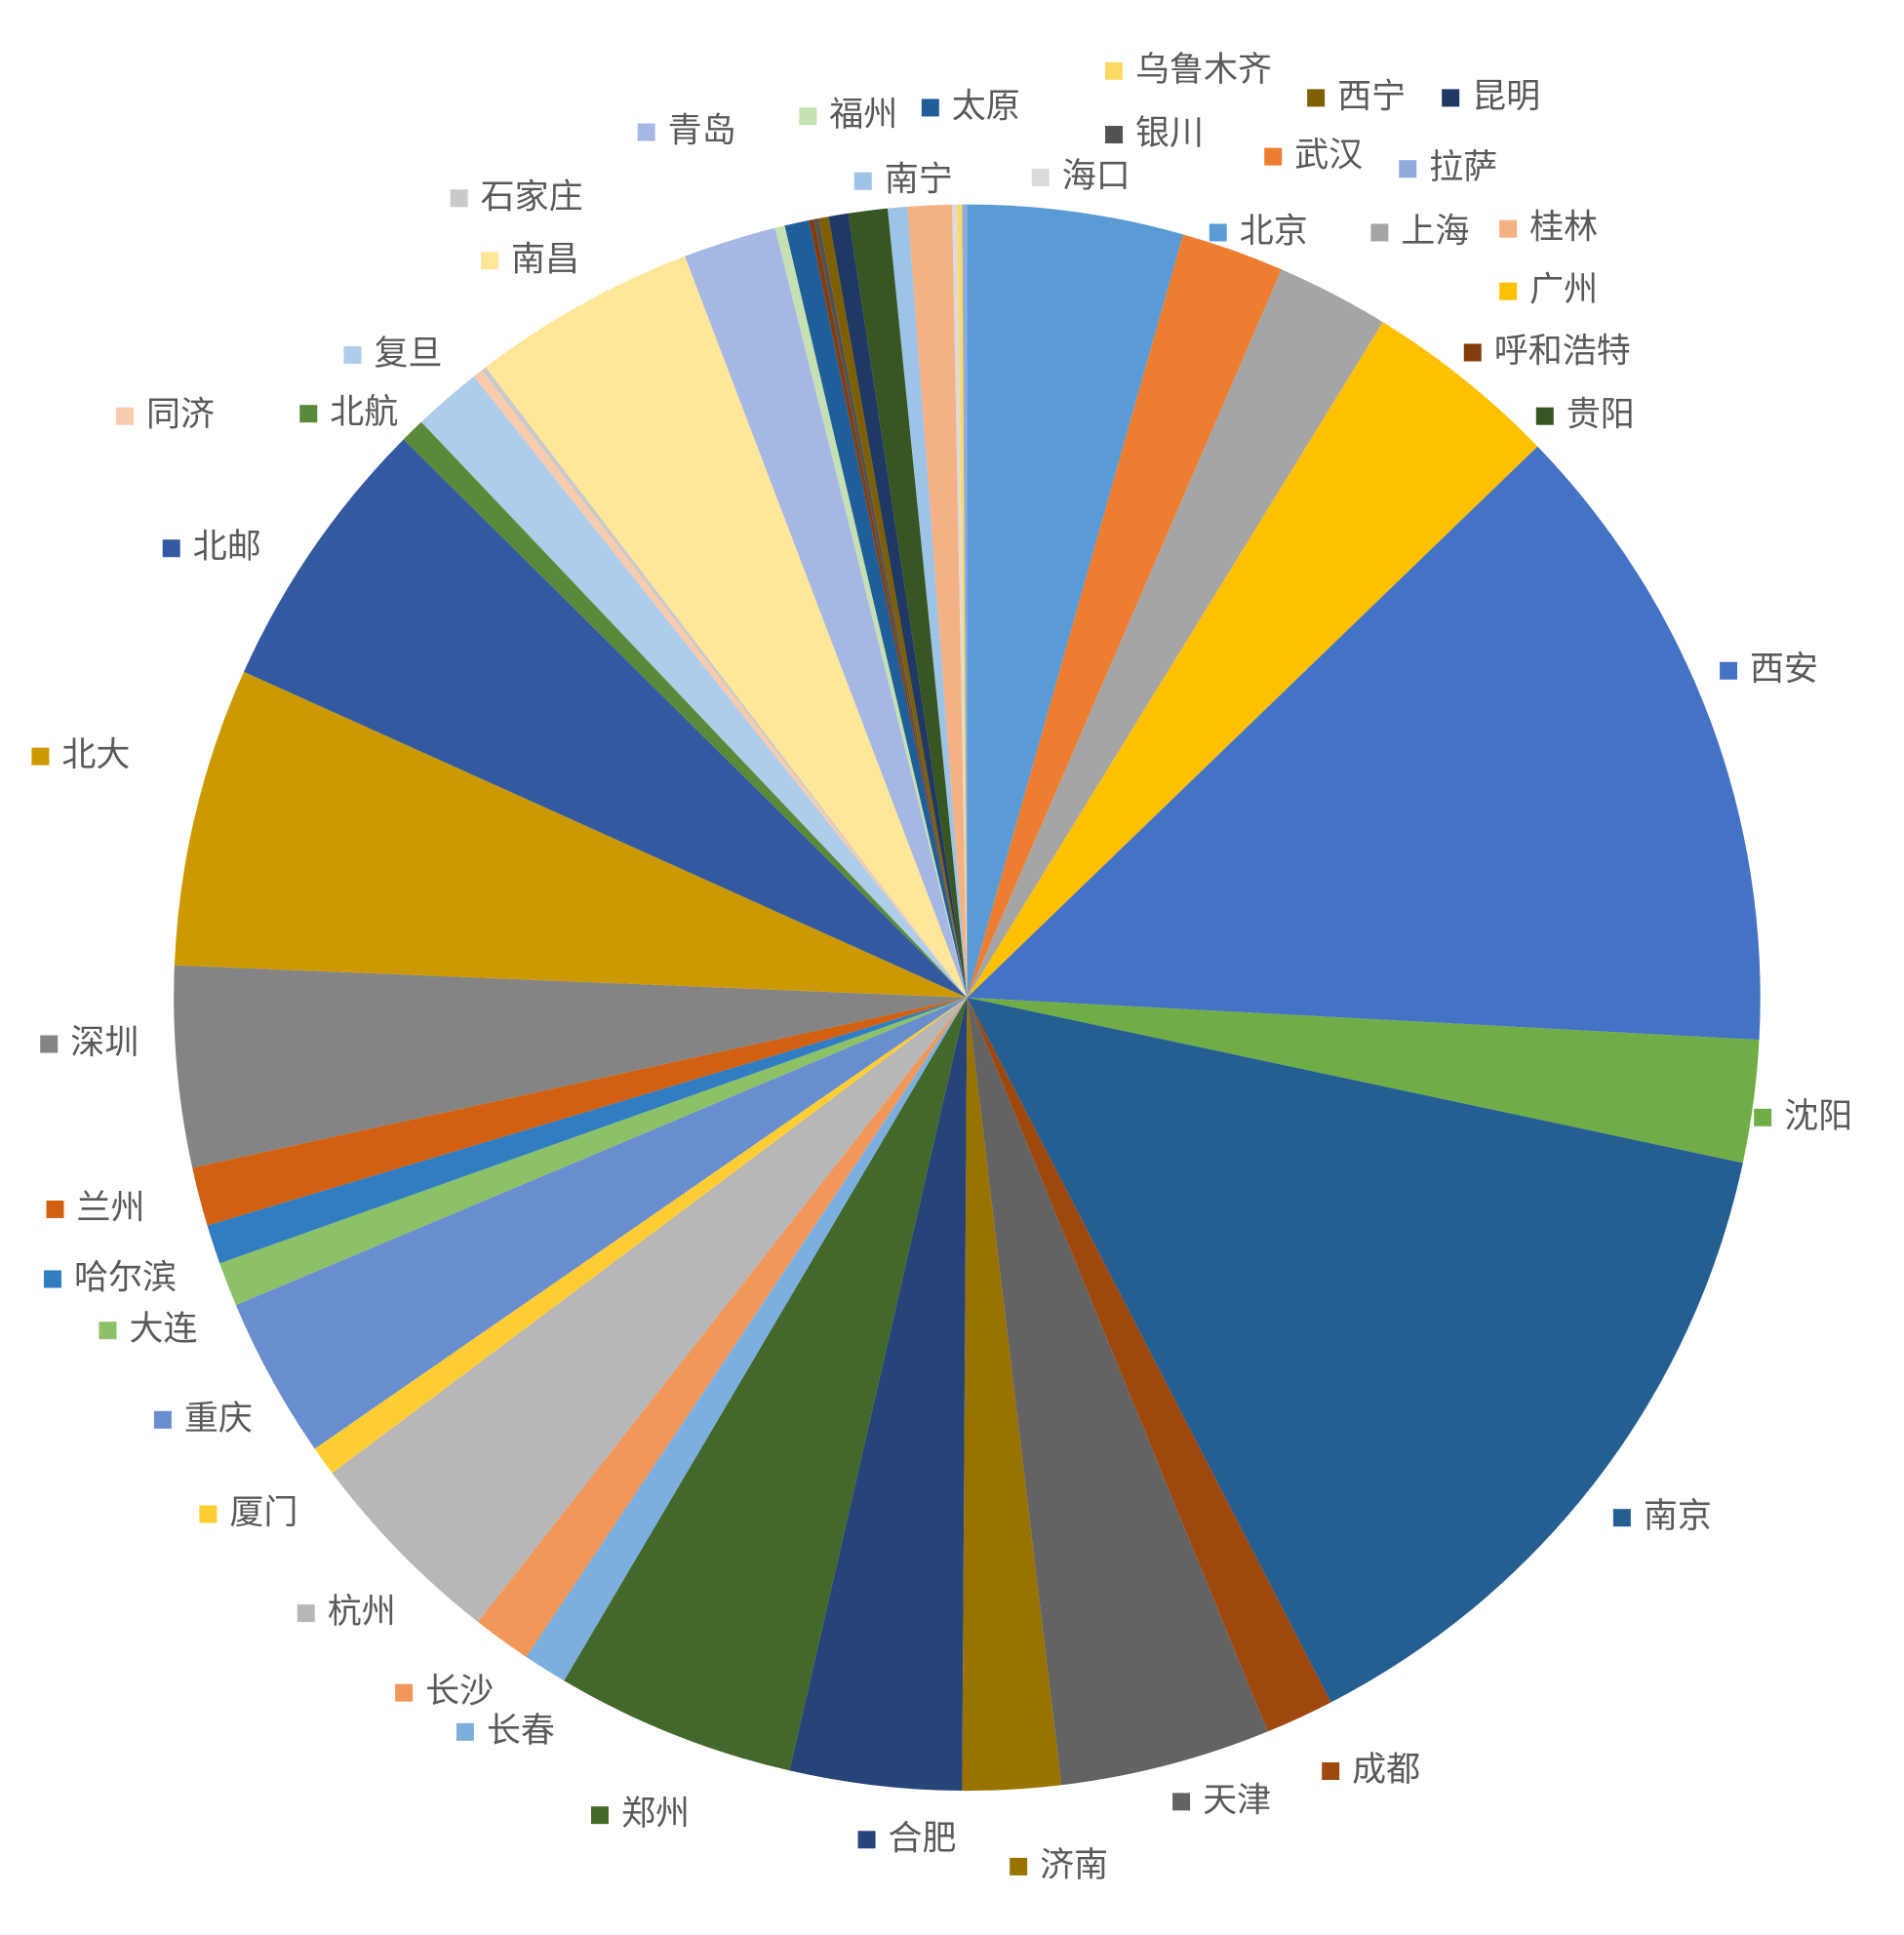 The image size is (1904, 1935). Describe the element at coordinates (545, 259) in the screenshot. I see `slice-label: 南昌` at that location.